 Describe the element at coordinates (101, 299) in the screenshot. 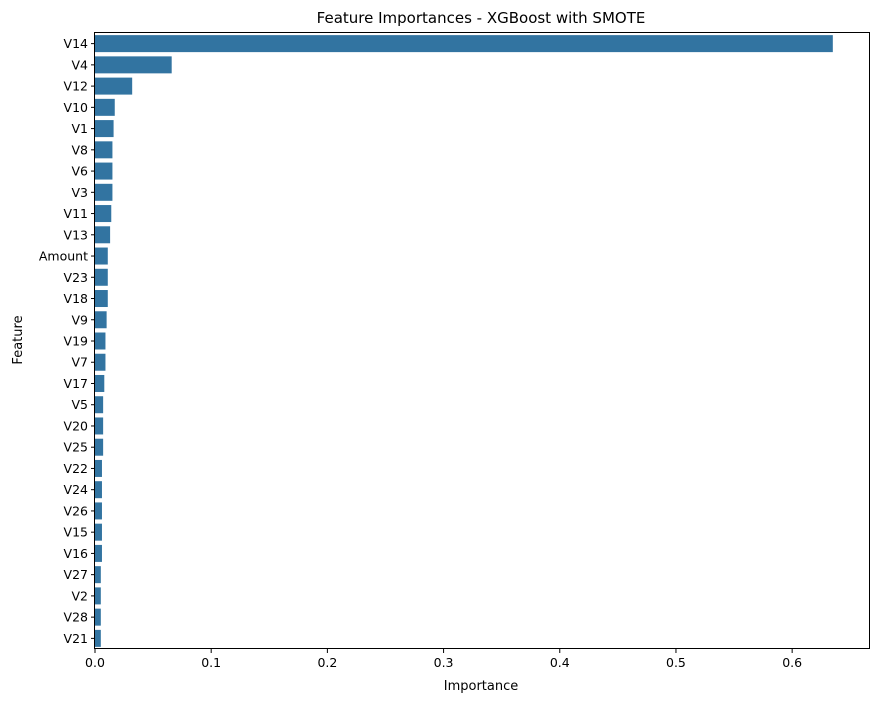

I see `bar-v18` at that location.